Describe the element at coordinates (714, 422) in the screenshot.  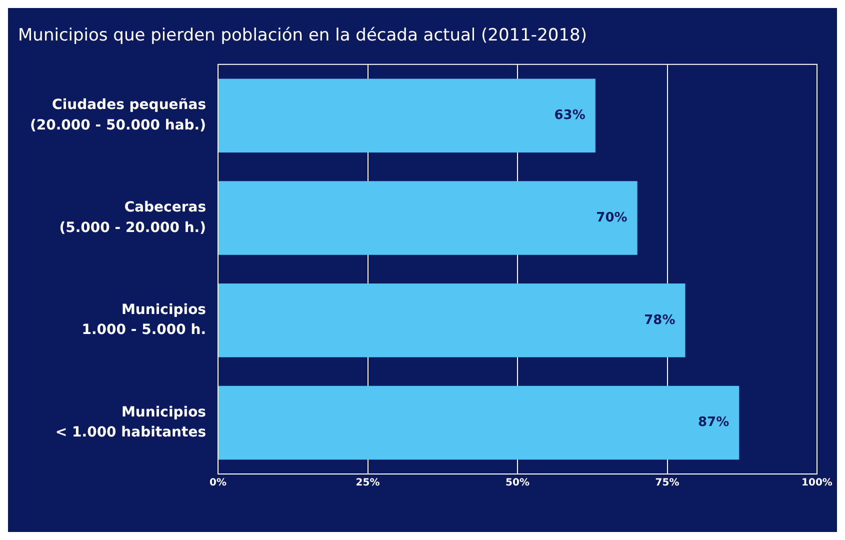
I see `data-label: 87%` at that location.